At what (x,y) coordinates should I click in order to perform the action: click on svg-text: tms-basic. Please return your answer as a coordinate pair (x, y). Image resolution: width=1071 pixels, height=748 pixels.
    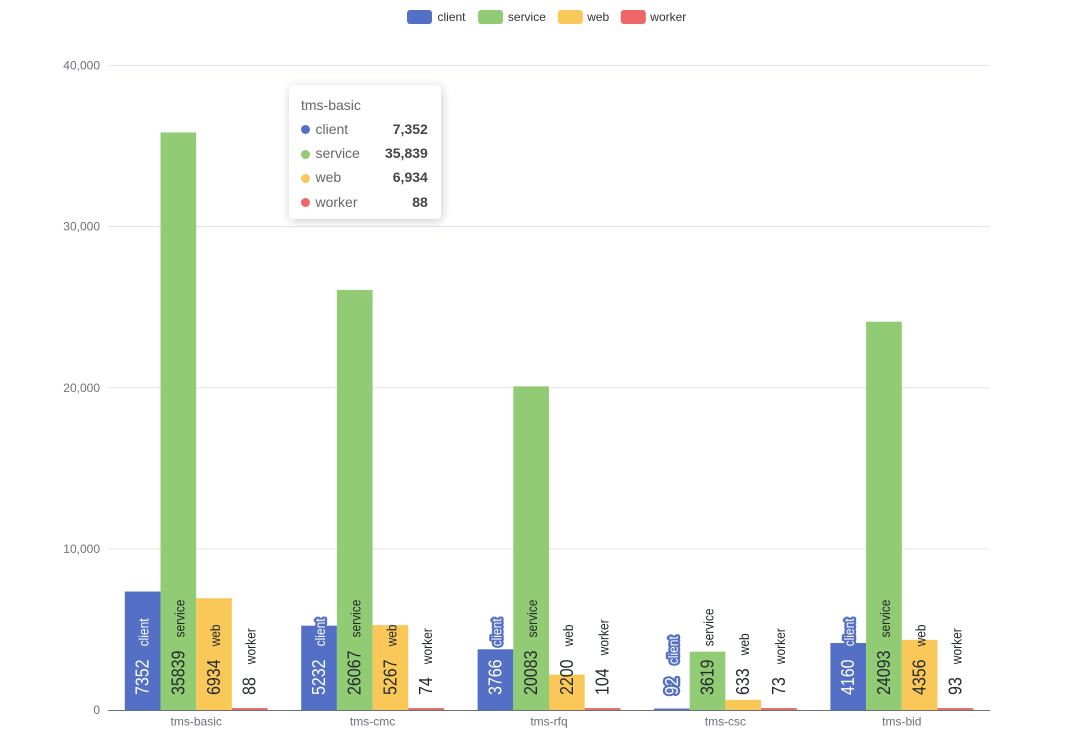
    Looking at the image, I should click on (196, 722).